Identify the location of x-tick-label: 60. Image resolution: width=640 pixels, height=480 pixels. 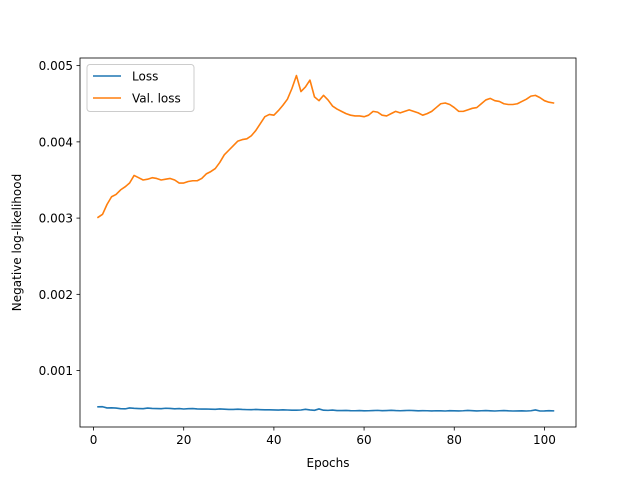
(363, 440).